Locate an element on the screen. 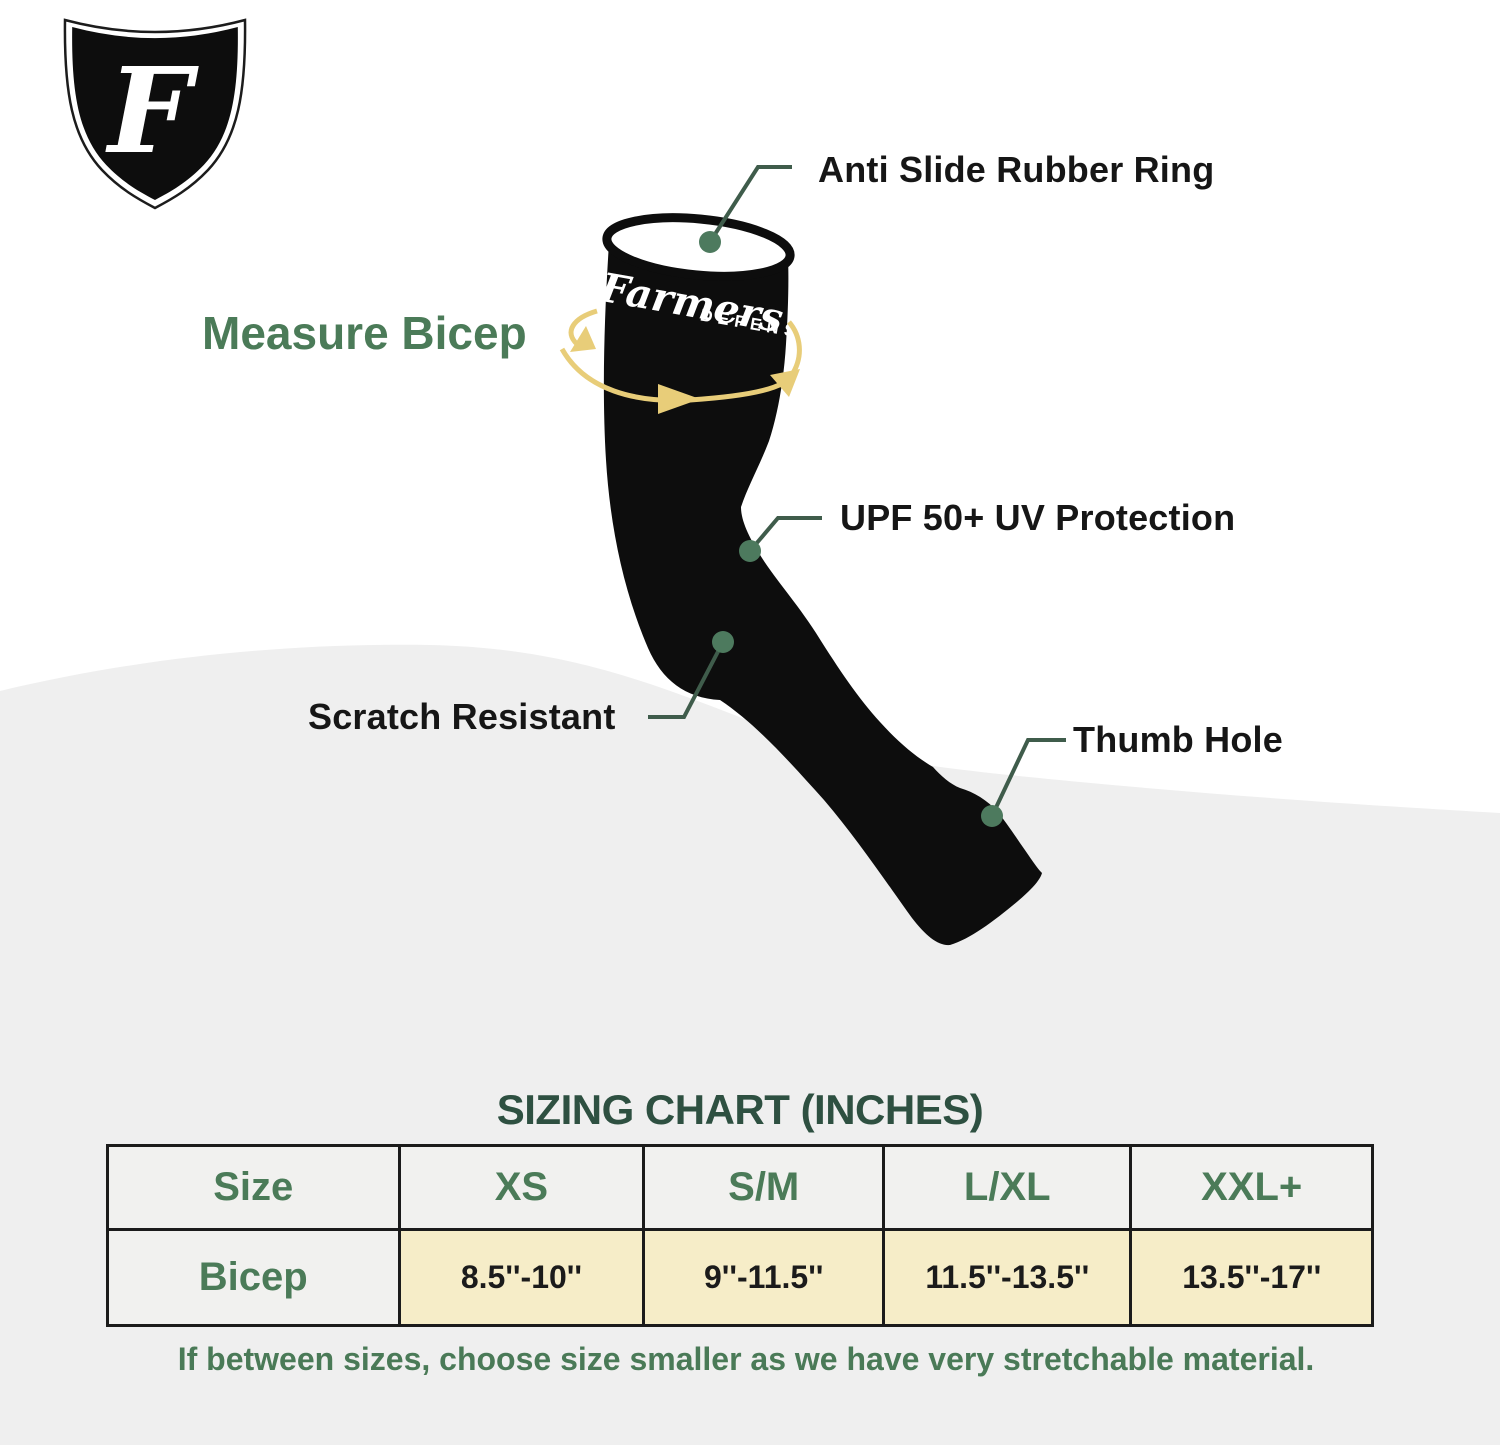 Image resolution: width=1500 pixels, height=1445 pixels. row-label-bicep: Bicep is located at coordinates (255, 1277).